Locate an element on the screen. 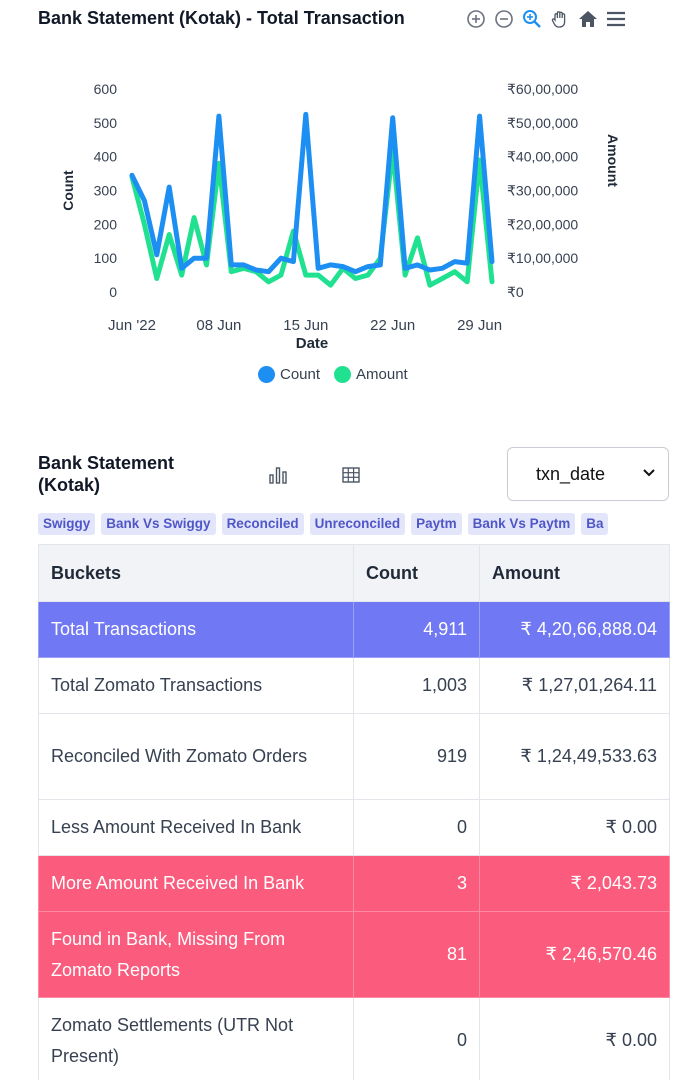  table-view-icon is located at coordinates (351, 475).